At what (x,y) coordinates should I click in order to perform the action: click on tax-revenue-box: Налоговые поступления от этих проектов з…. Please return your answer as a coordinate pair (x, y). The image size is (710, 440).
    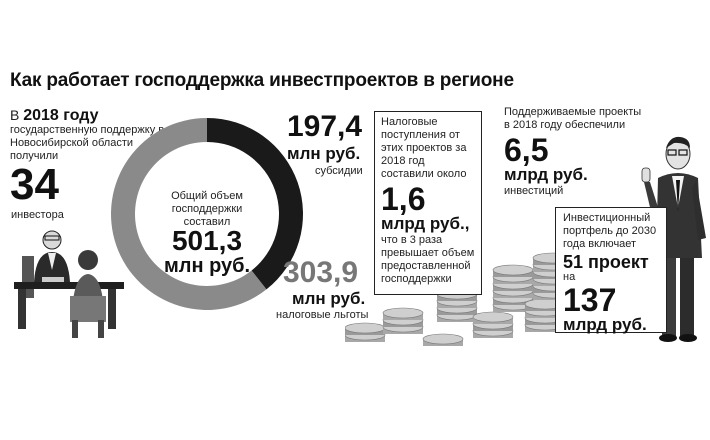
    Looking at the image, I should click on (428, 203).